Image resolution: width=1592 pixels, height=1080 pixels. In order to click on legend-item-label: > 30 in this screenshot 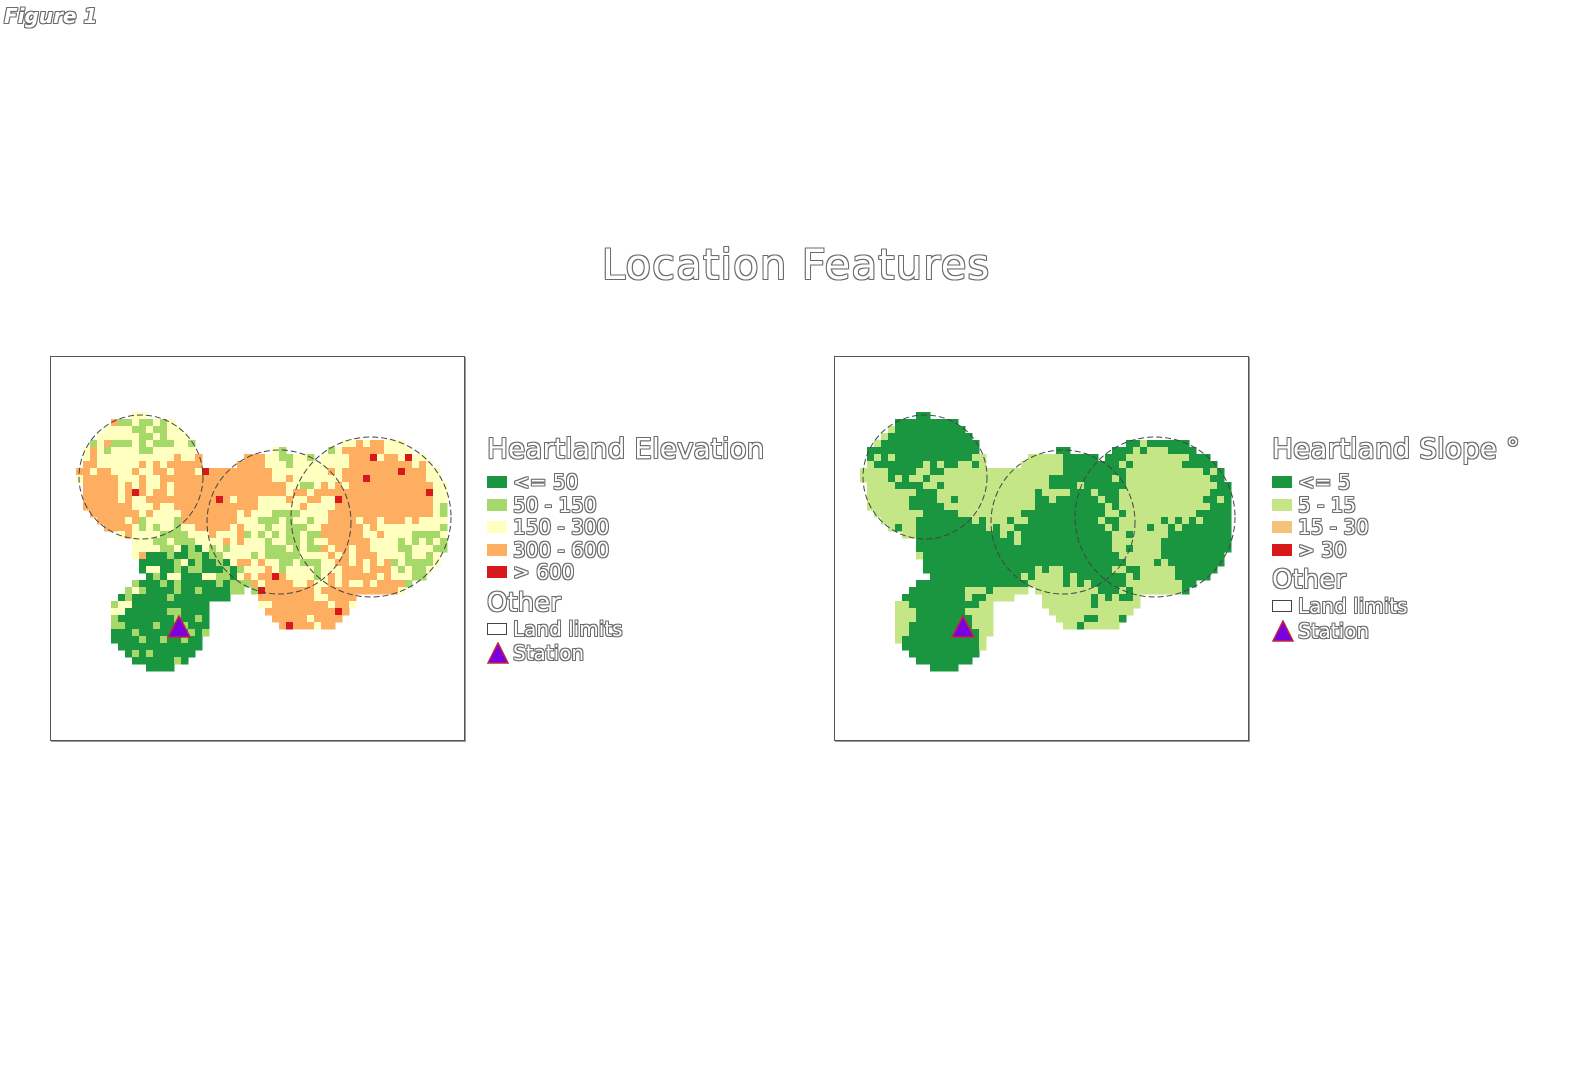, I will do `click(1322, 549)`.